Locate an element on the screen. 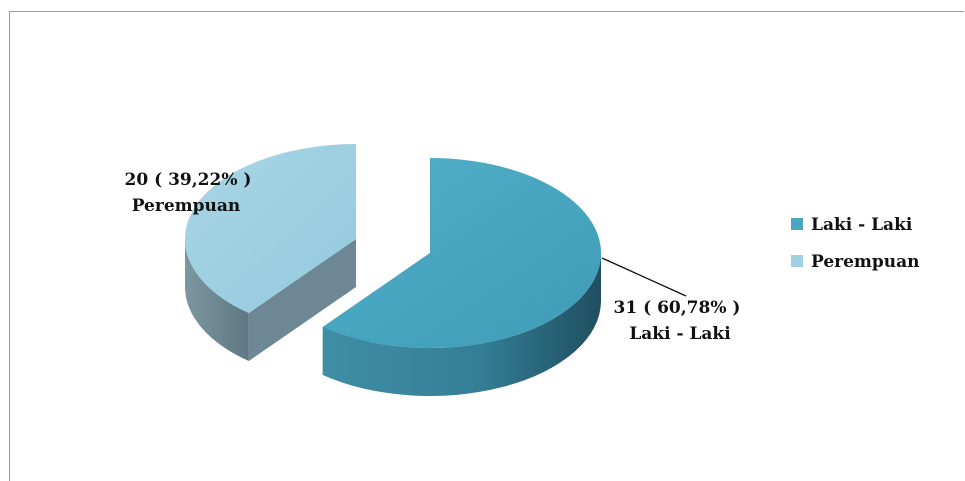  legend-item-perempuan: Perempuan is located at coordinates (855, 262).